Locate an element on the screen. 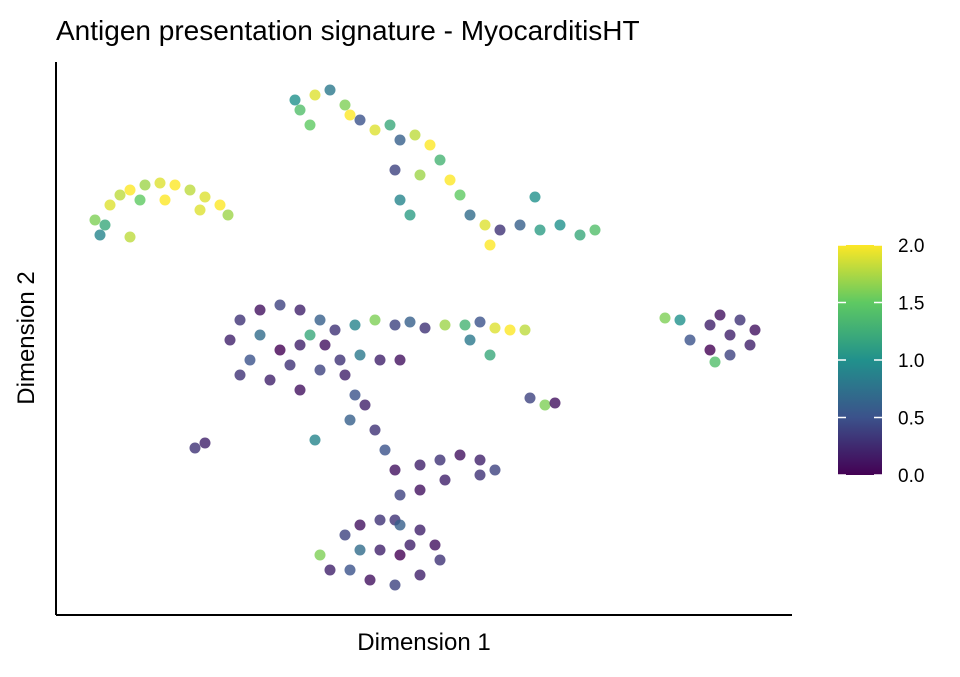  colorbar-tick-label: 0.5 is located at coordinates (911, 419).